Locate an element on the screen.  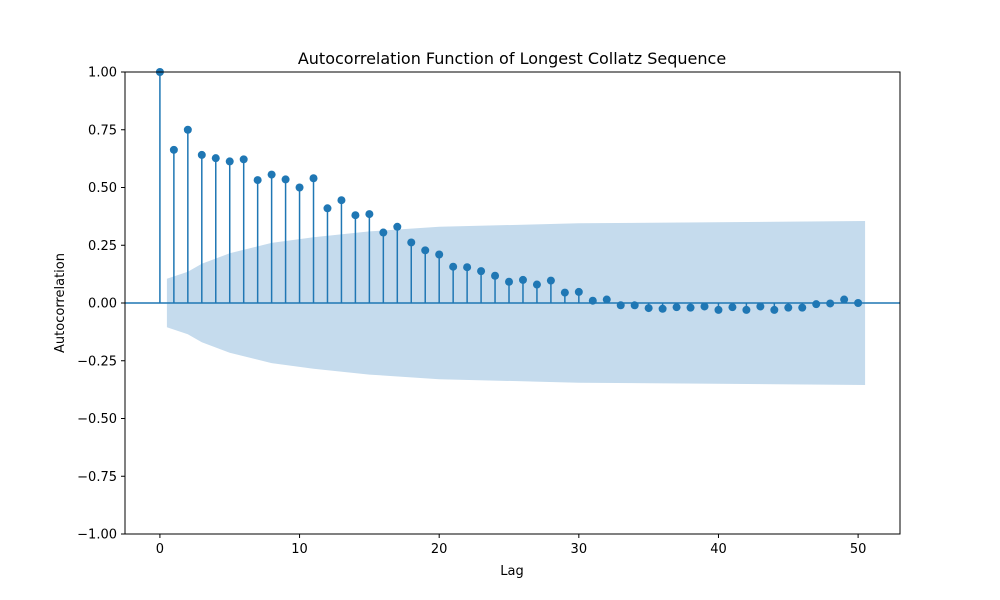
x-tick-label: 10 is located at coordinates (299, 549).